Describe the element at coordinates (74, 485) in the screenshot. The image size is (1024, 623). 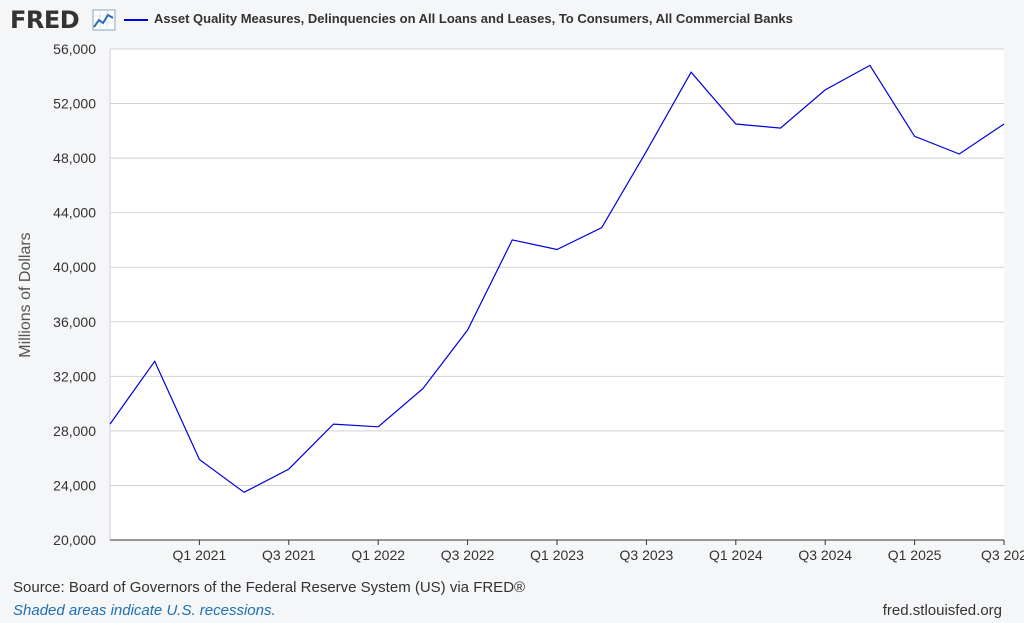
I see `y-tick-label: 24,000` at that location.